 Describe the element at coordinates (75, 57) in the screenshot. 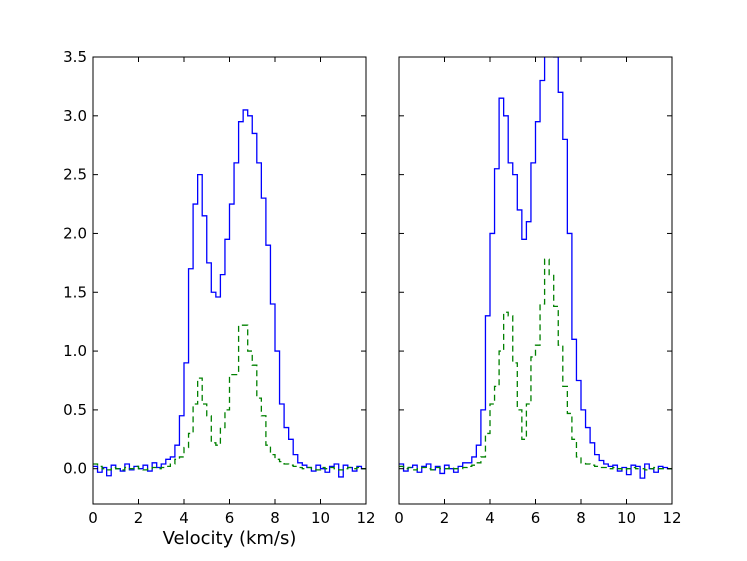

I see `y-tick-label: 3.5` at that location.